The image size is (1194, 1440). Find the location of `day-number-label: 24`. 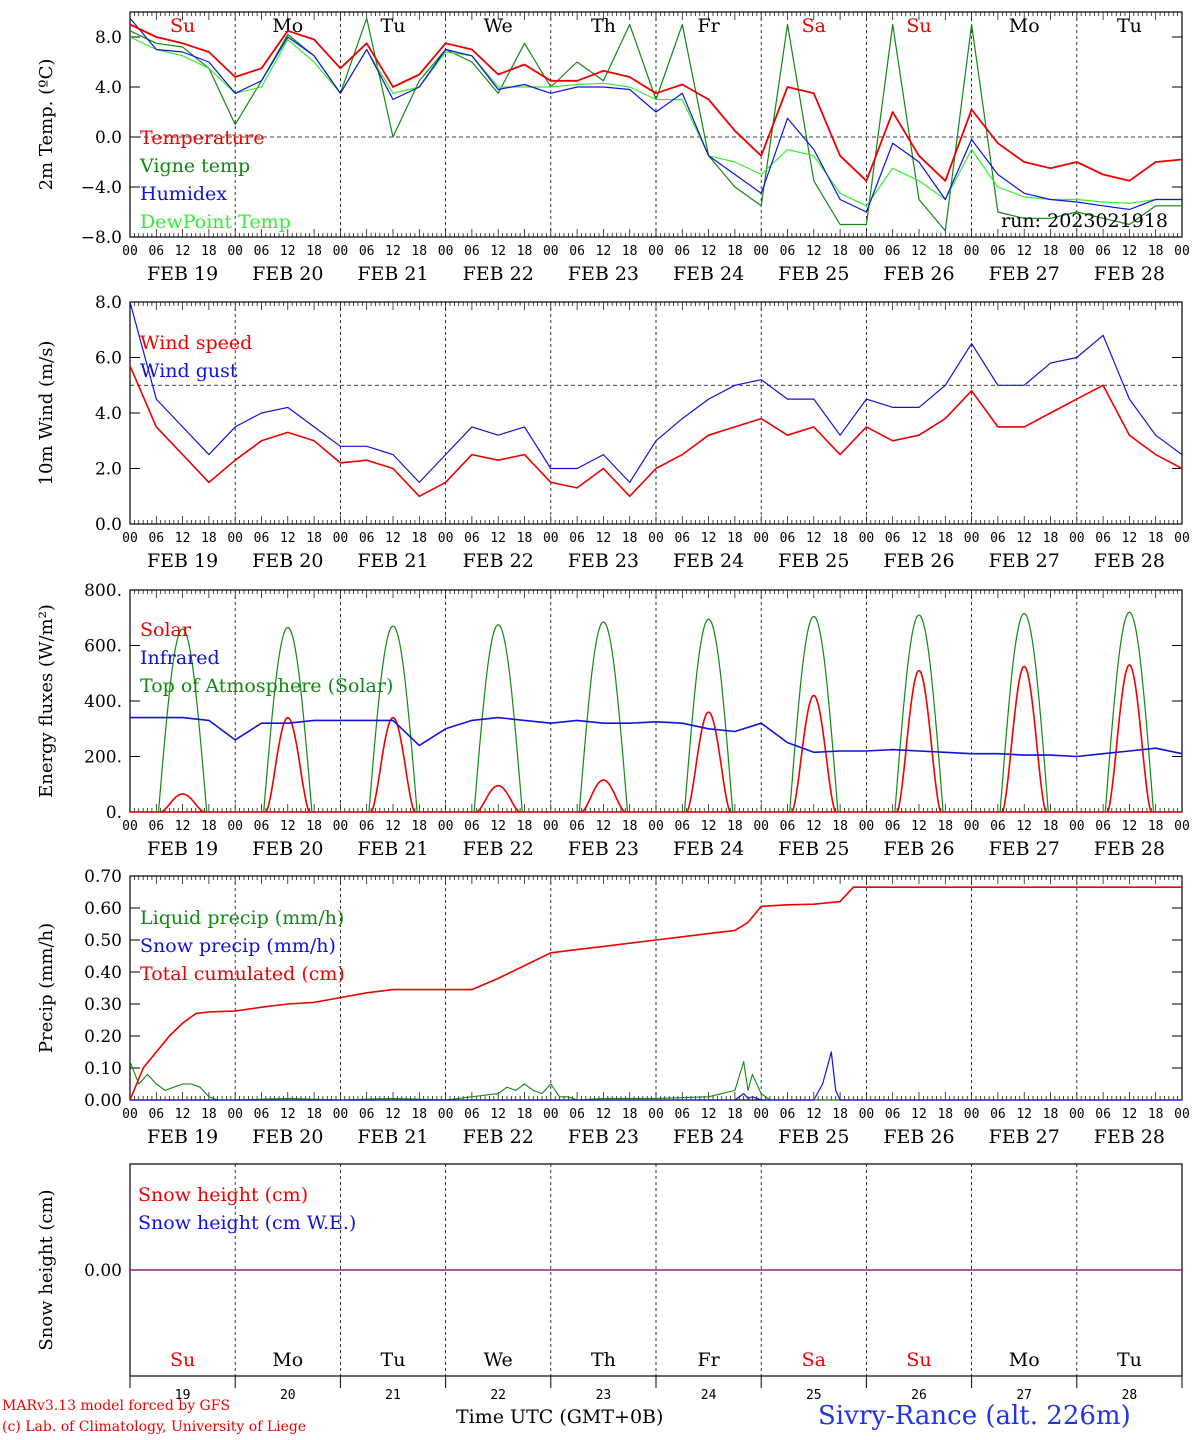

day-number-label: 24 is located at coordinates (709, 1395).